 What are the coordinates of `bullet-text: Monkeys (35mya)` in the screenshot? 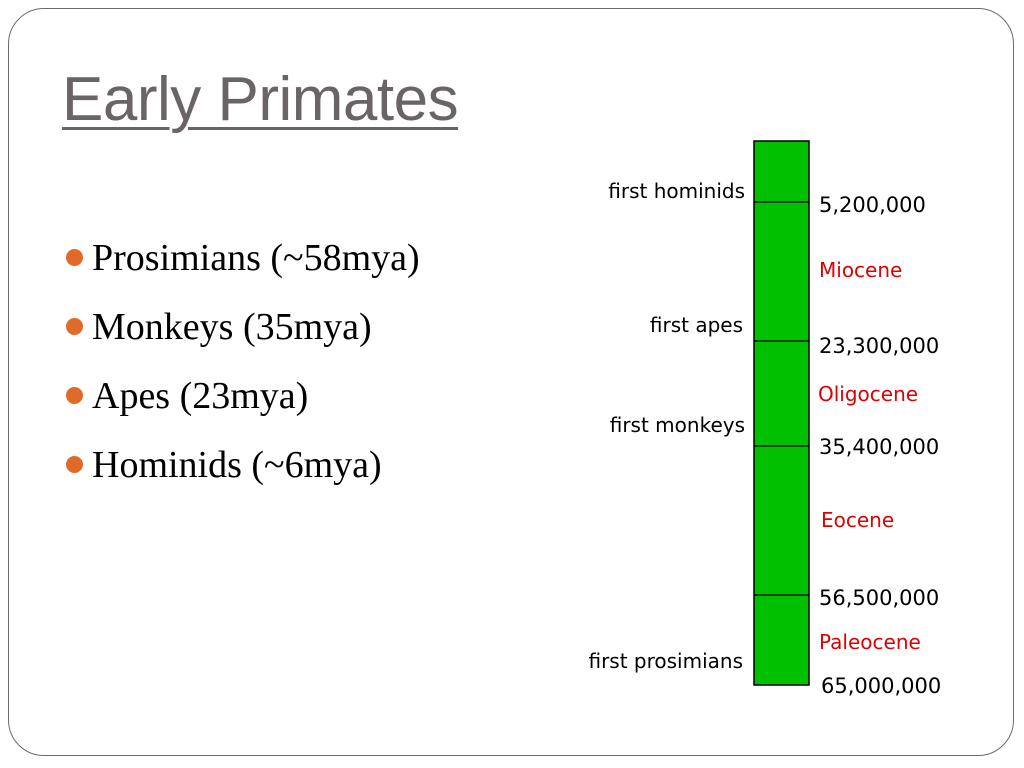 It's located at (232, 327).